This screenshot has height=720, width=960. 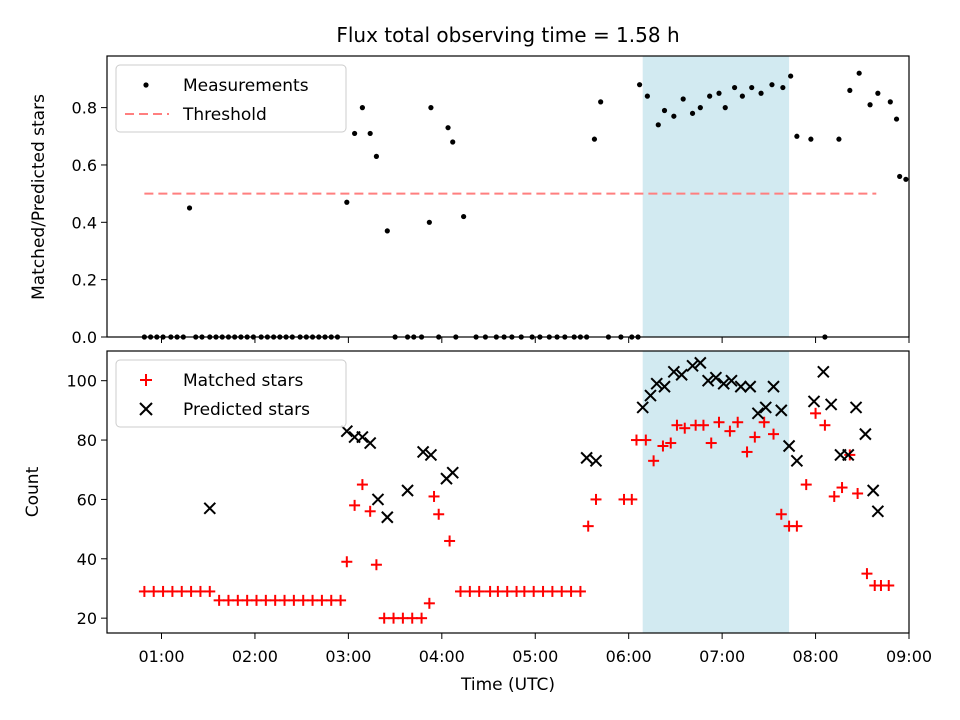 What do you see at coordinates (161, 656) in the screenshot?
I see `x-tick-label: 01:00` at bounding box center [161, 656].